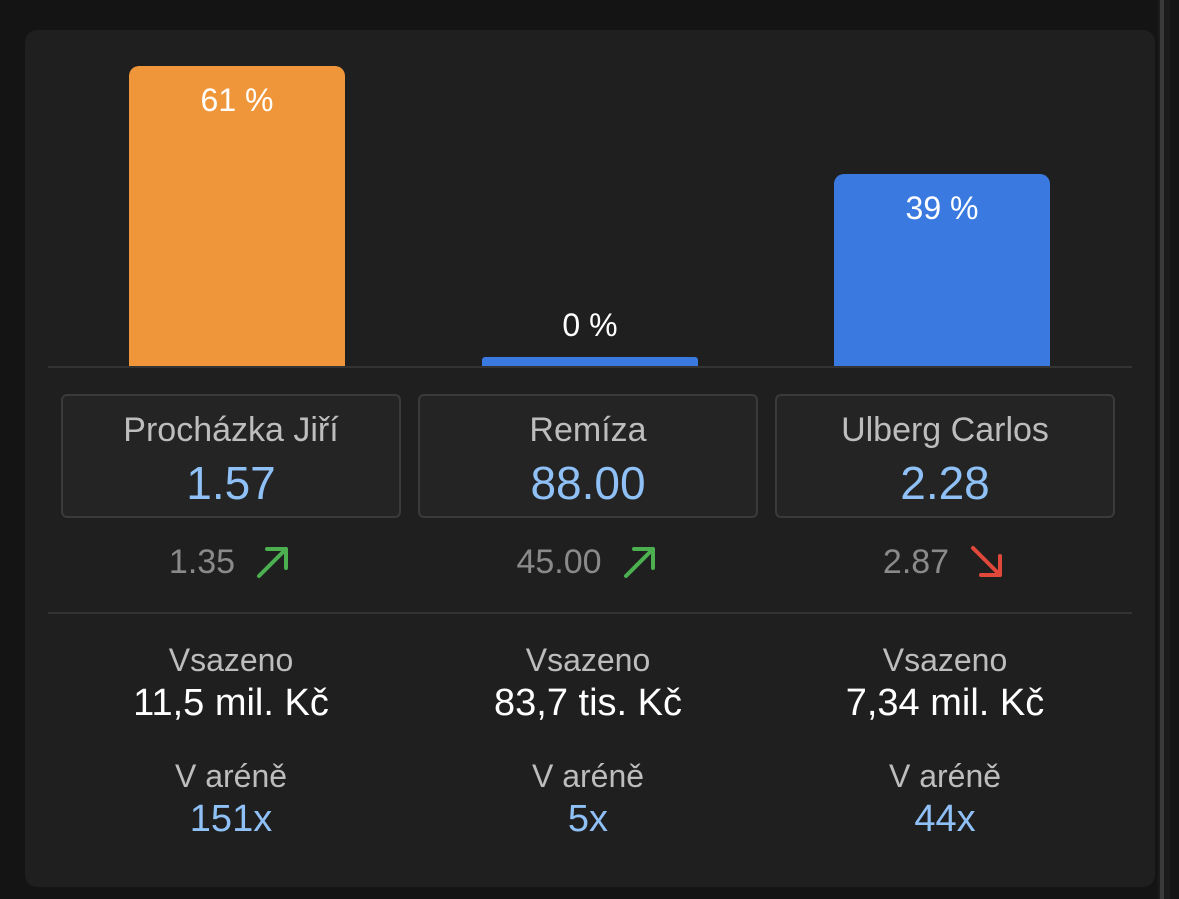 The height and width of the screenshot is (899, 1179). Describe the element at coordinates (231, 456) in the screenshot. I see `odds-button-outcome-1: Procházka Jiří 1.57` at that location.